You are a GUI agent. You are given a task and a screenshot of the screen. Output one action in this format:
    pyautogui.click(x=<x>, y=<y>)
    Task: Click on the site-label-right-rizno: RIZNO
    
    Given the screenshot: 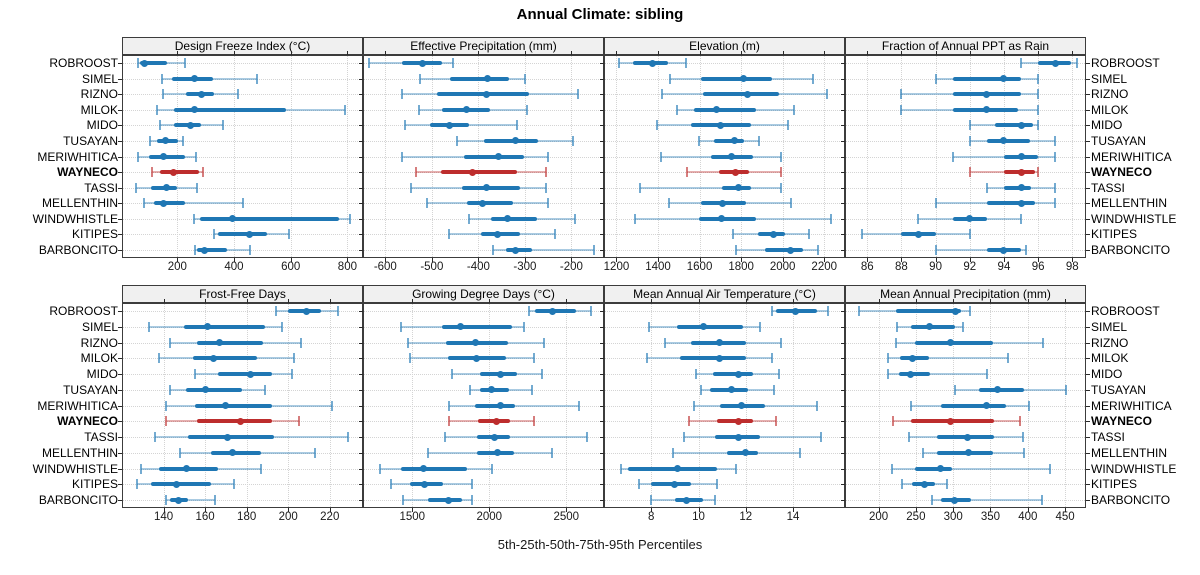 What is the action you would take?
    pyautogui.click(x=1110, y=94)
    